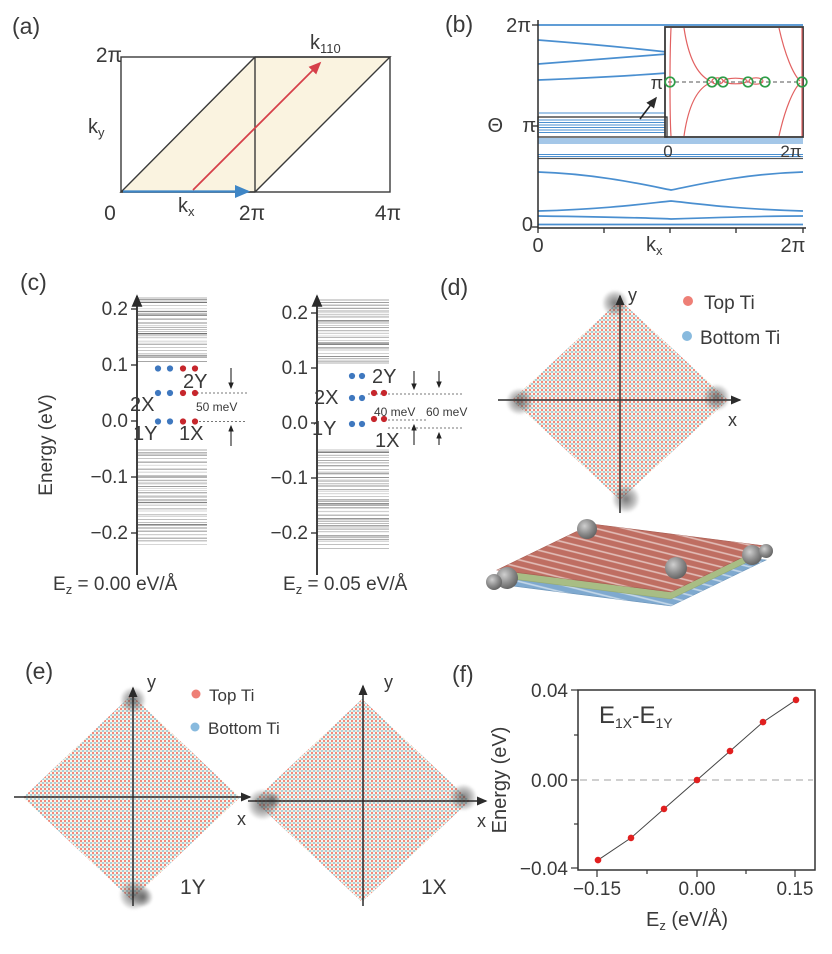  I want to click on c-right-label-1y: 1Y, so click(324, 429).